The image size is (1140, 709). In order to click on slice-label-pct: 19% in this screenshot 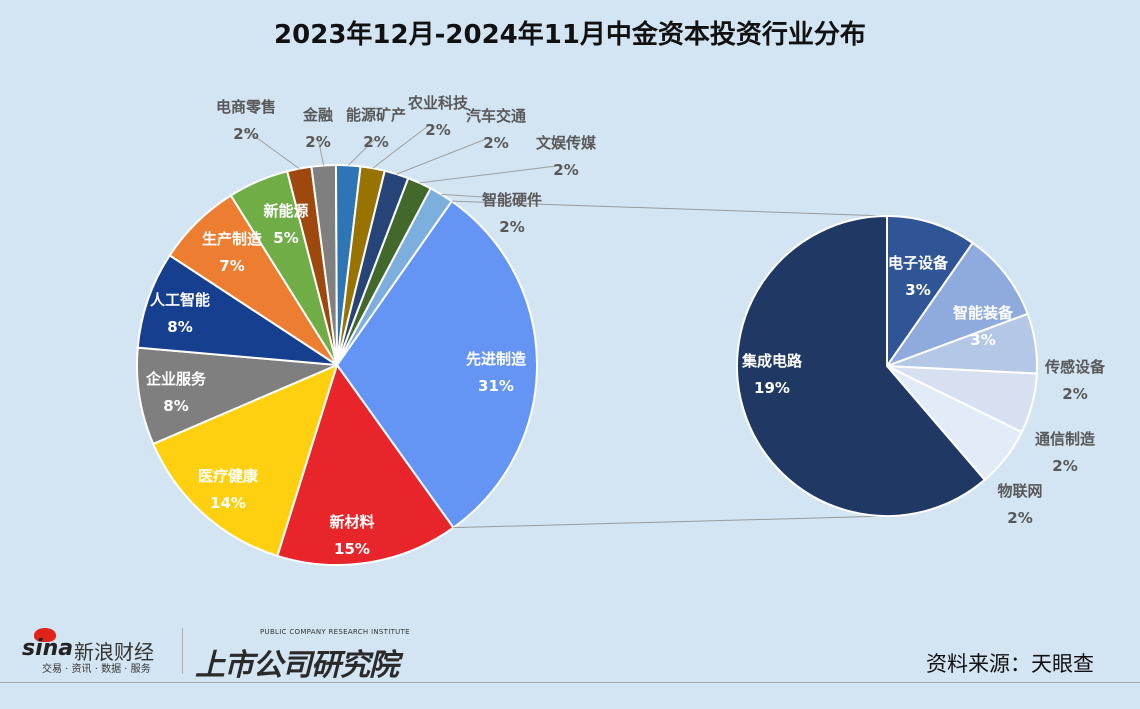, I will do `click(772, 388)`.